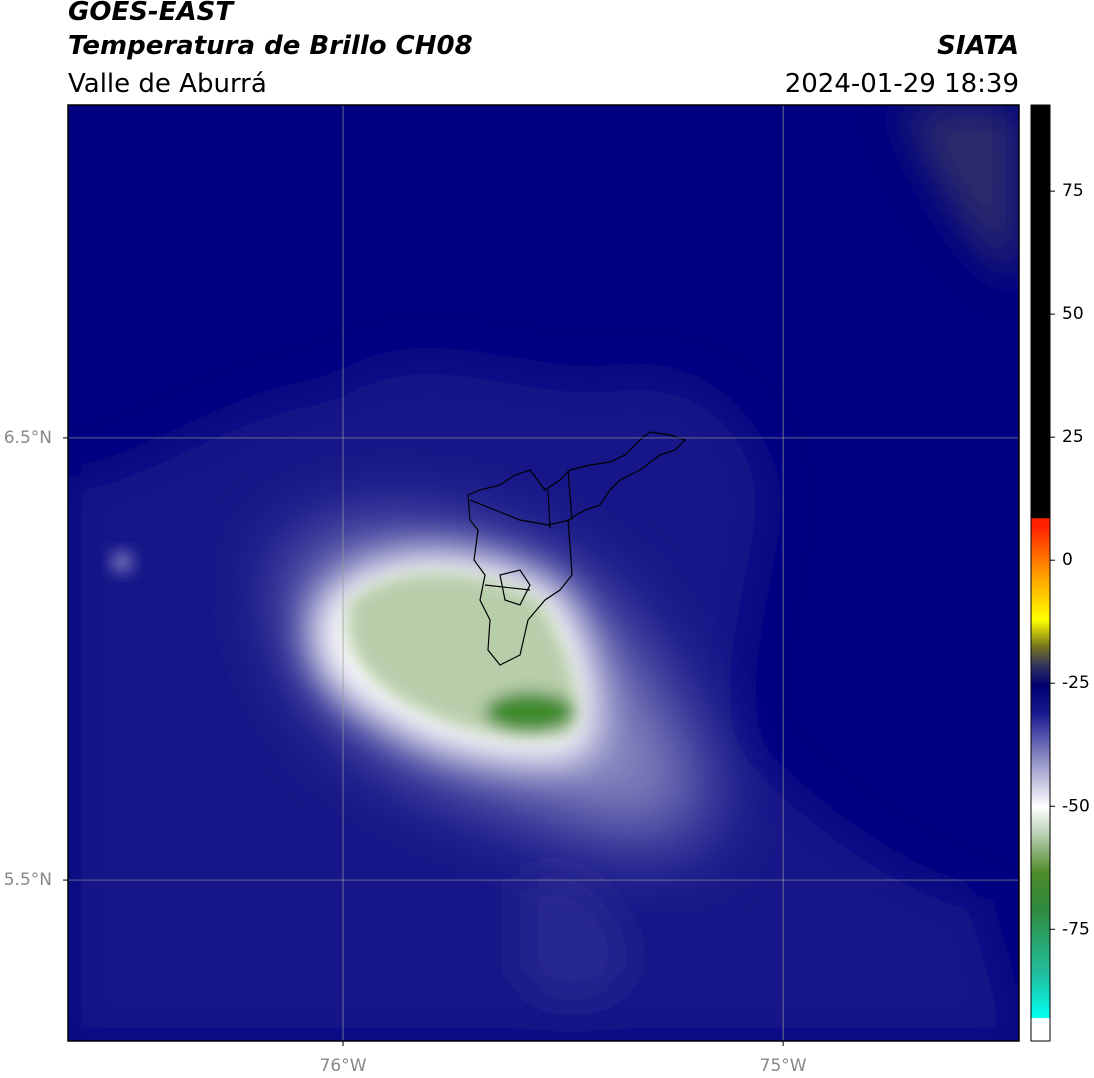 The height and width of the screenshot is (1078, 1094). I want to click on y-tick-label: 5.5°N, so click(28, 880).